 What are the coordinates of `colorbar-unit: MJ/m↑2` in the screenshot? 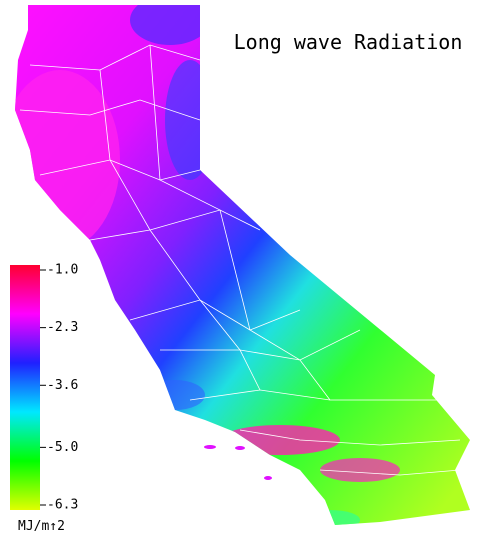 It's located at (41, 526).